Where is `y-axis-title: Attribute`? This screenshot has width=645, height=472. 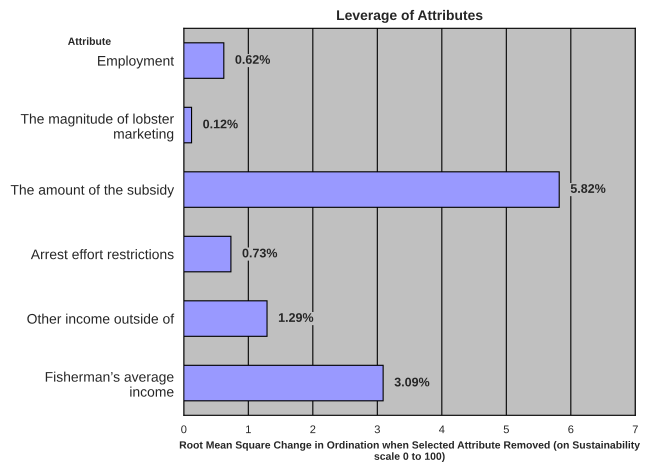 y-axis-title: Attribute is located at coordinates (89, 41).